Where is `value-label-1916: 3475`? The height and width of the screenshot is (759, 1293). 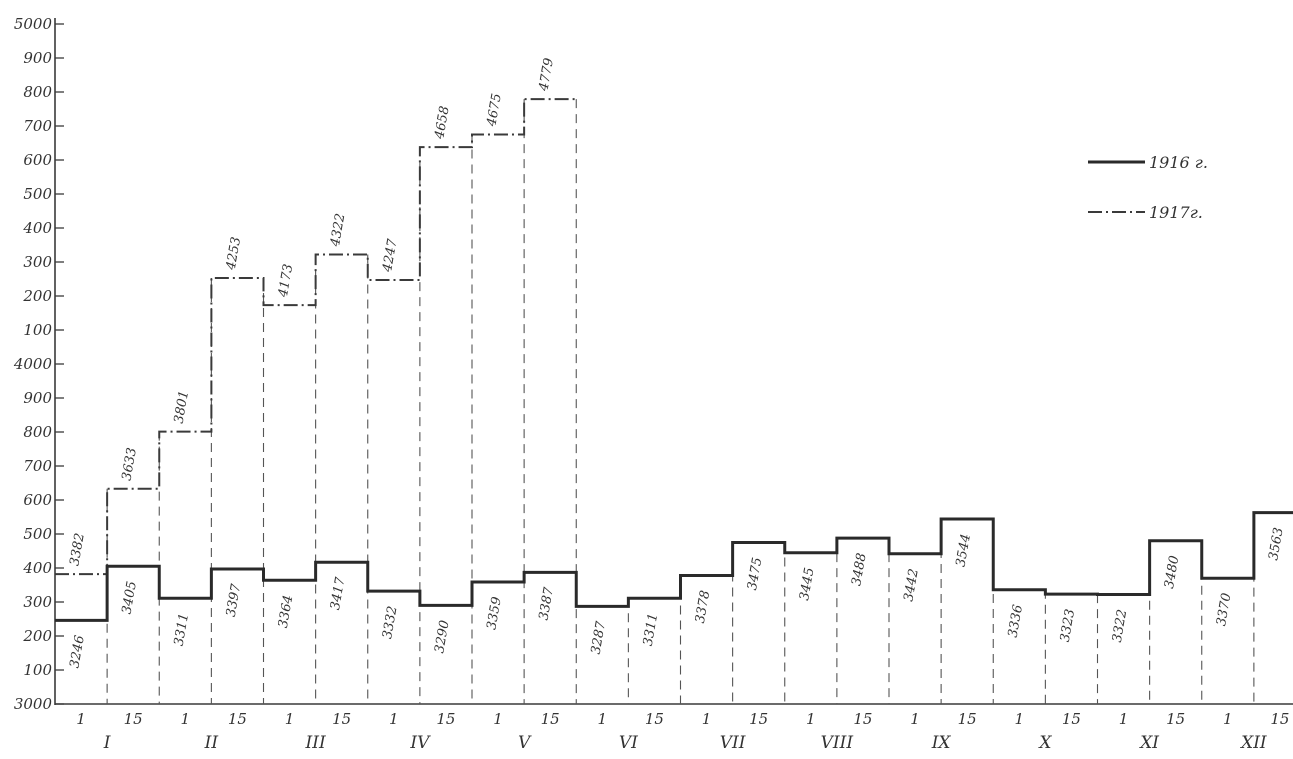 value-label-1916: 3475 is located at coordinates (755, 573).